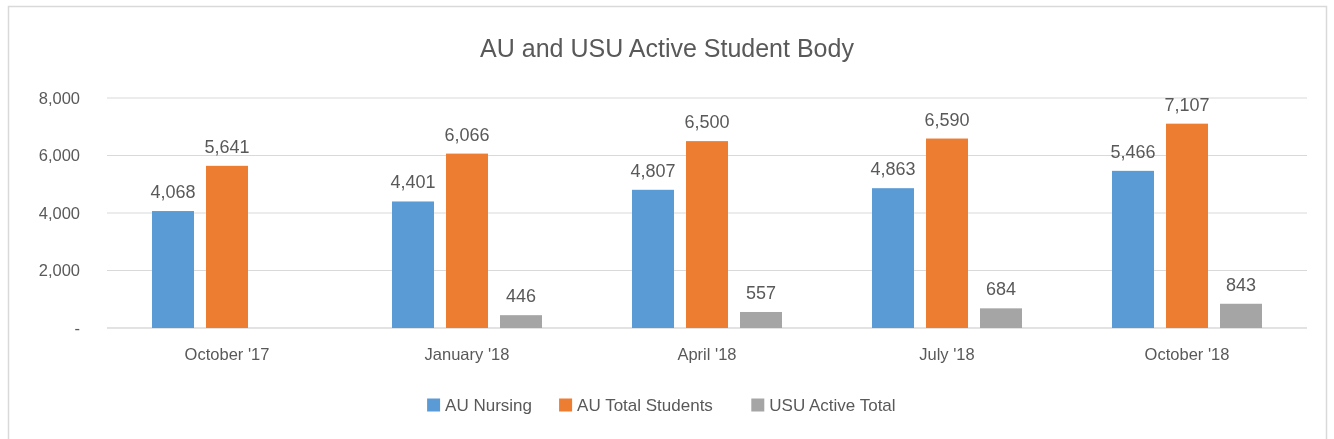  Describe the element at coordinates (707, 122) in the screenshot. I see `data-label: 6,500` at that location.